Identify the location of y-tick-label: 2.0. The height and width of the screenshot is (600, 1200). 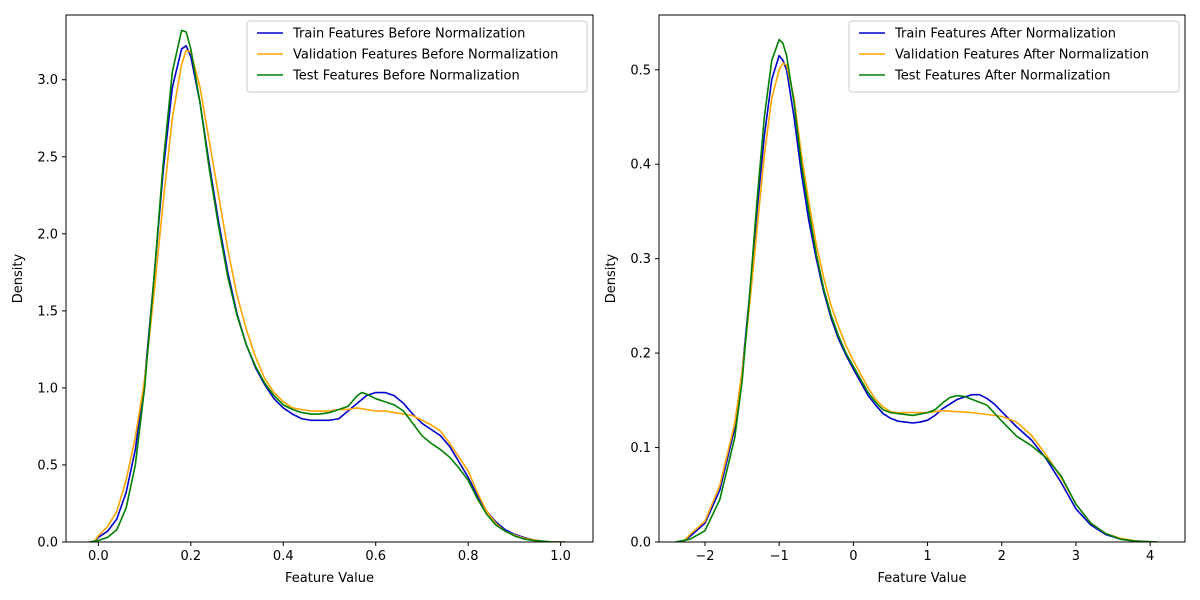
(47, 234).